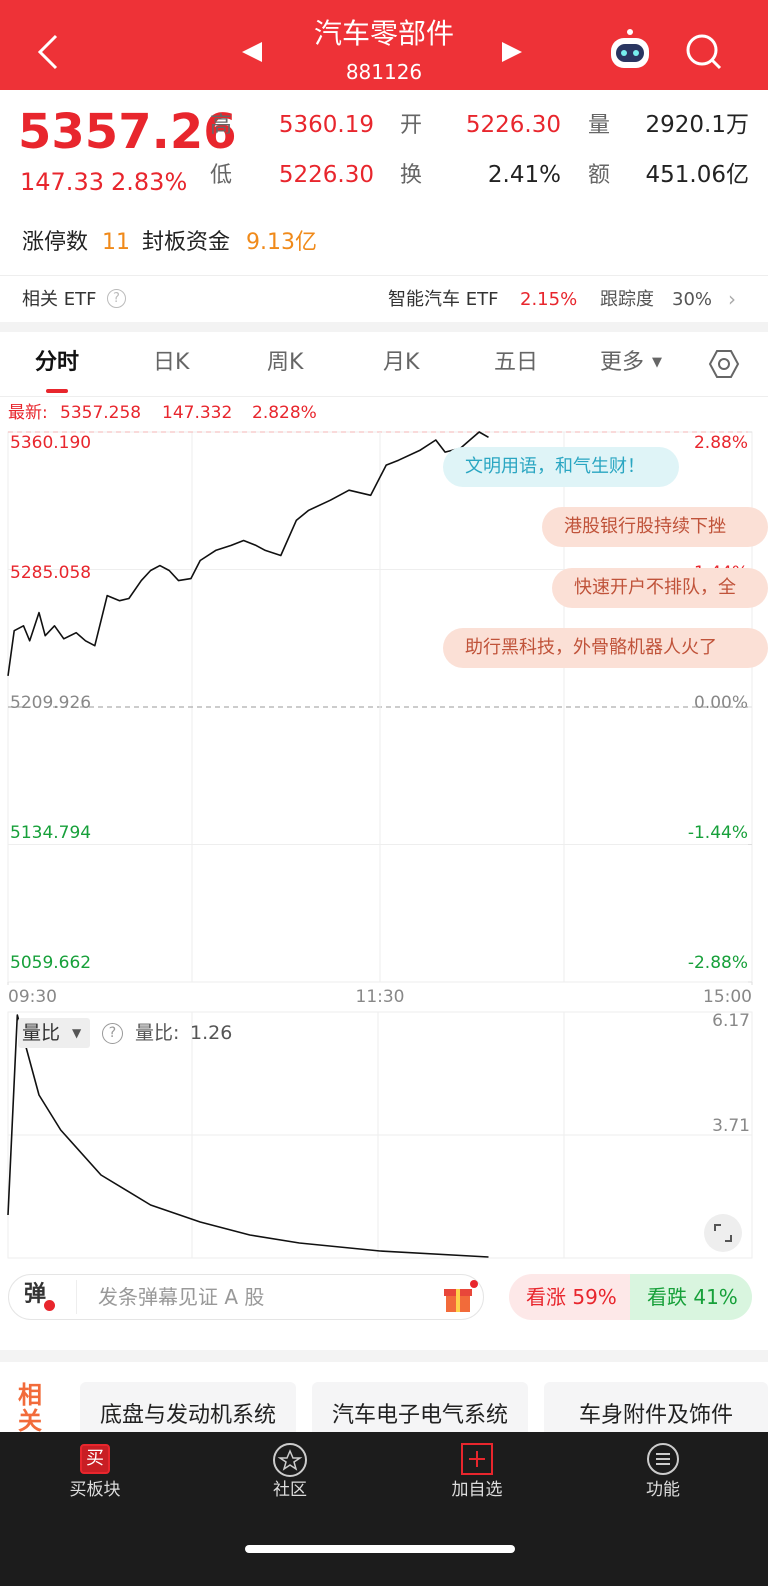  Describe the element at coordinates (704, 52) in the screenshot. I see `search-icon` at that location.